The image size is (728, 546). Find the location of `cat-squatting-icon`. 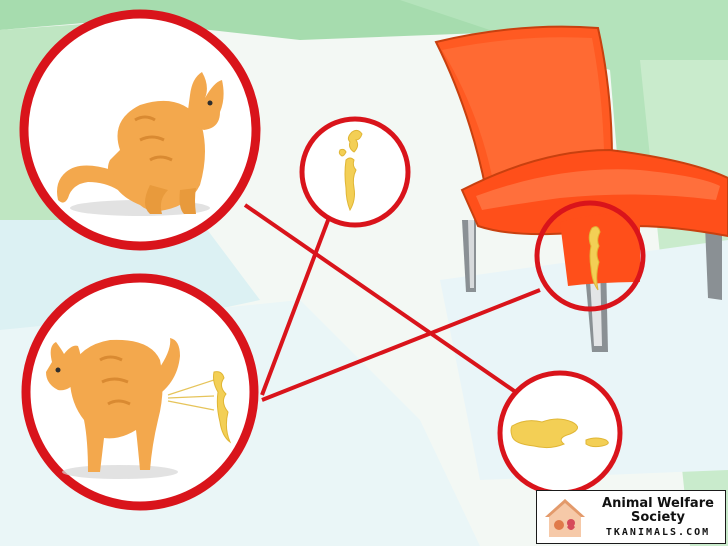

cat-squatting-icon is located at coordinates (140, 144).